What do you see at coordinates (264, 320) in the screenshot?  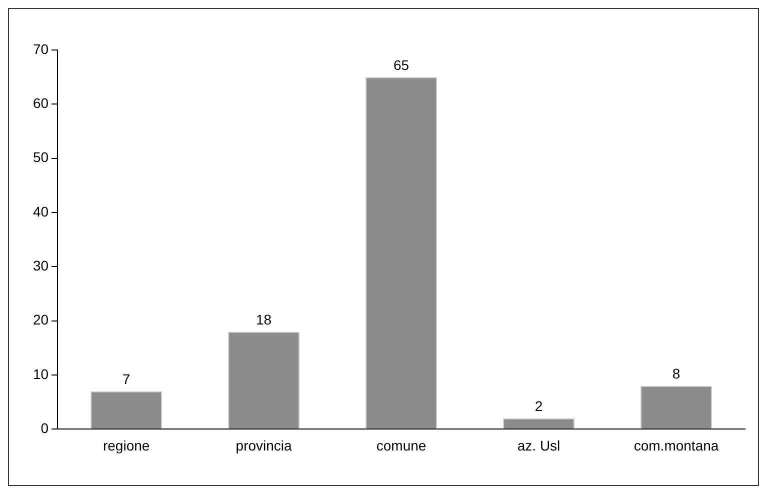 I see `data-label: 18` at bounding box center [264, 320].